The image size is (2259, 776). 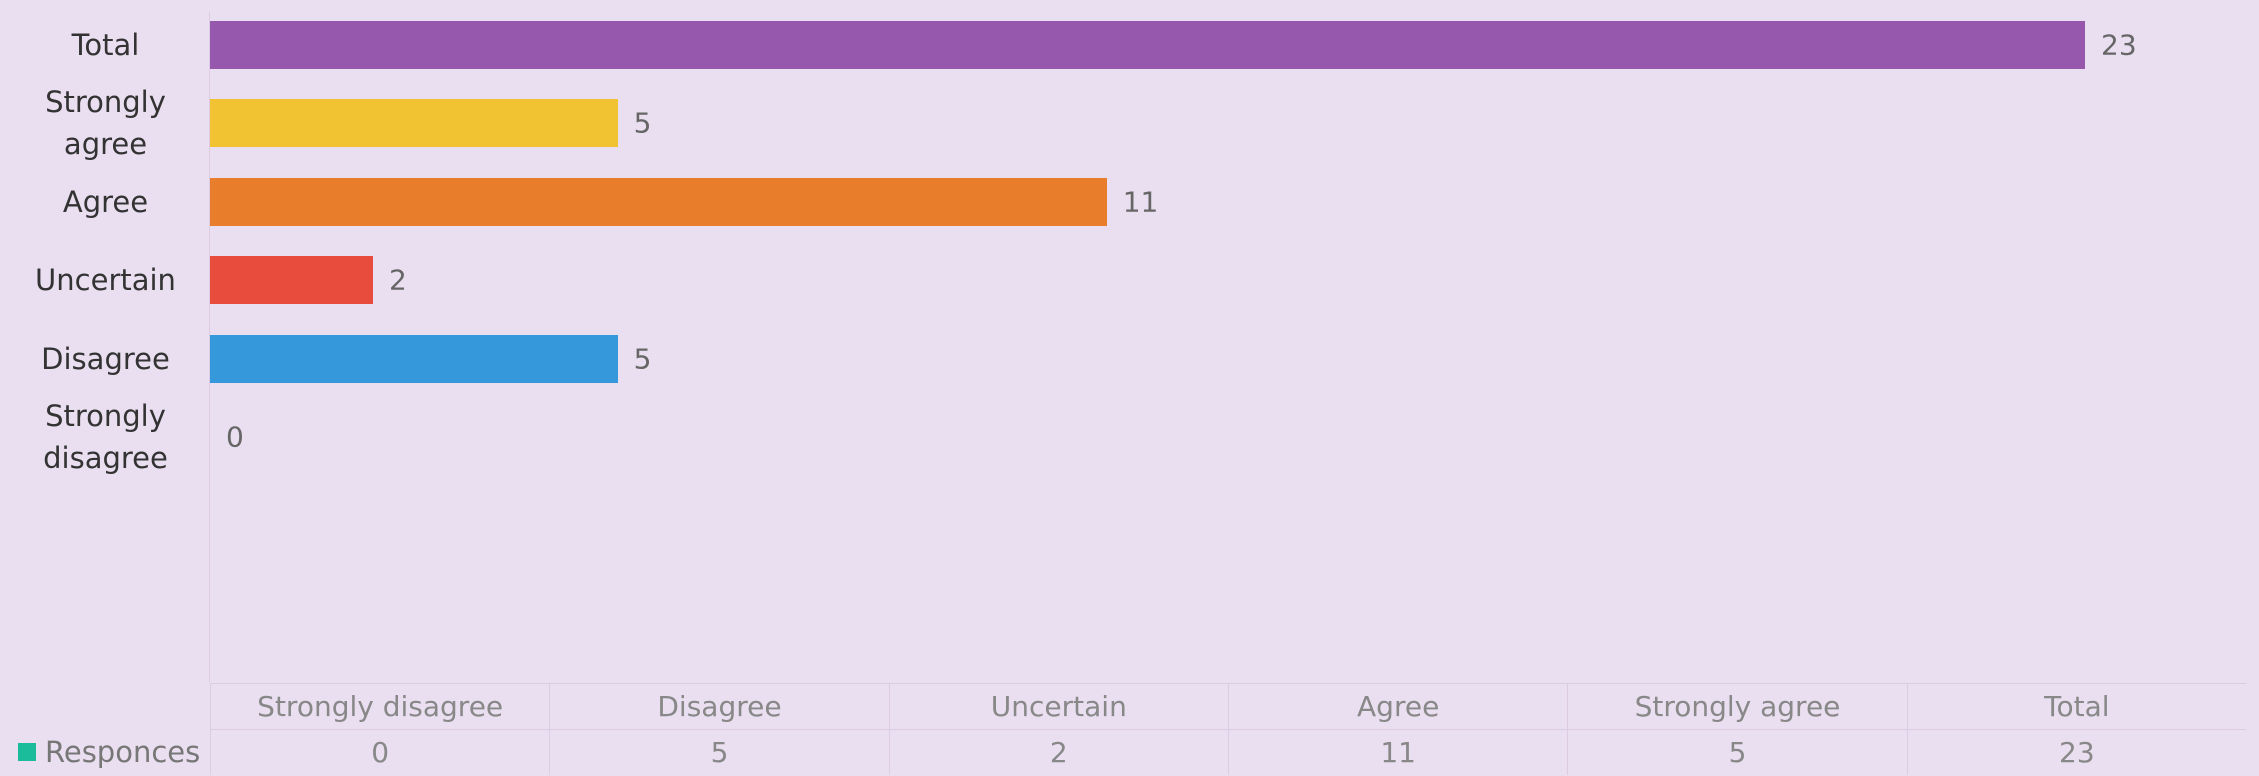 What do you see at coordinates (2076, 752) in the screenshot?
I see `table-value: 23` at bounding box center [2076, 752].